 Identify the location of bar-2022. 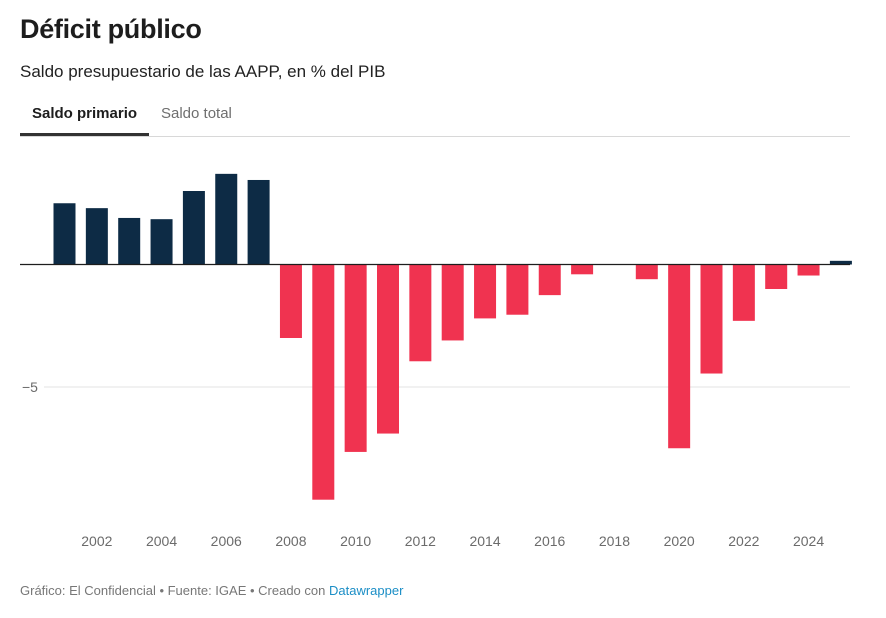
(743, 292).